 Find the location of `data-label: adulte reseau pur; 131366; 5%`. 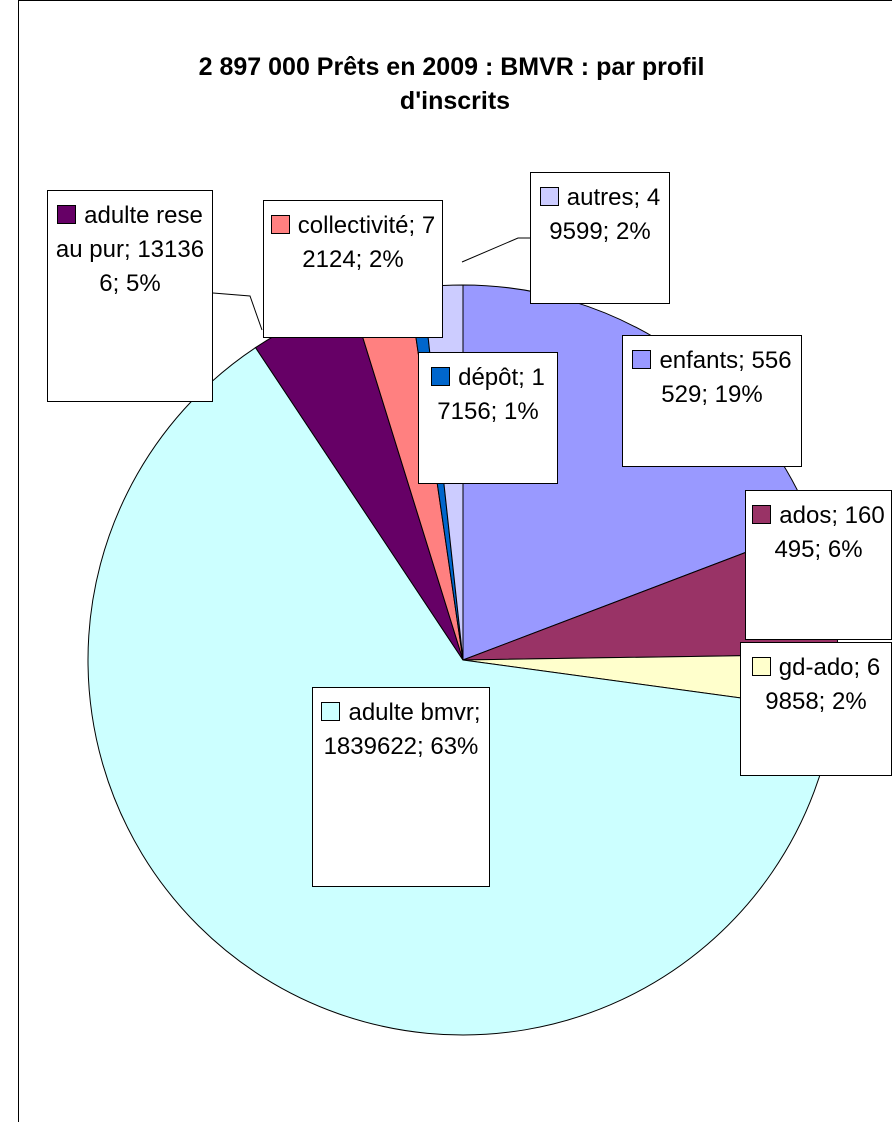

data-label: adulte reseau pur; 131366; 5% is located at coordinates (130, 296).